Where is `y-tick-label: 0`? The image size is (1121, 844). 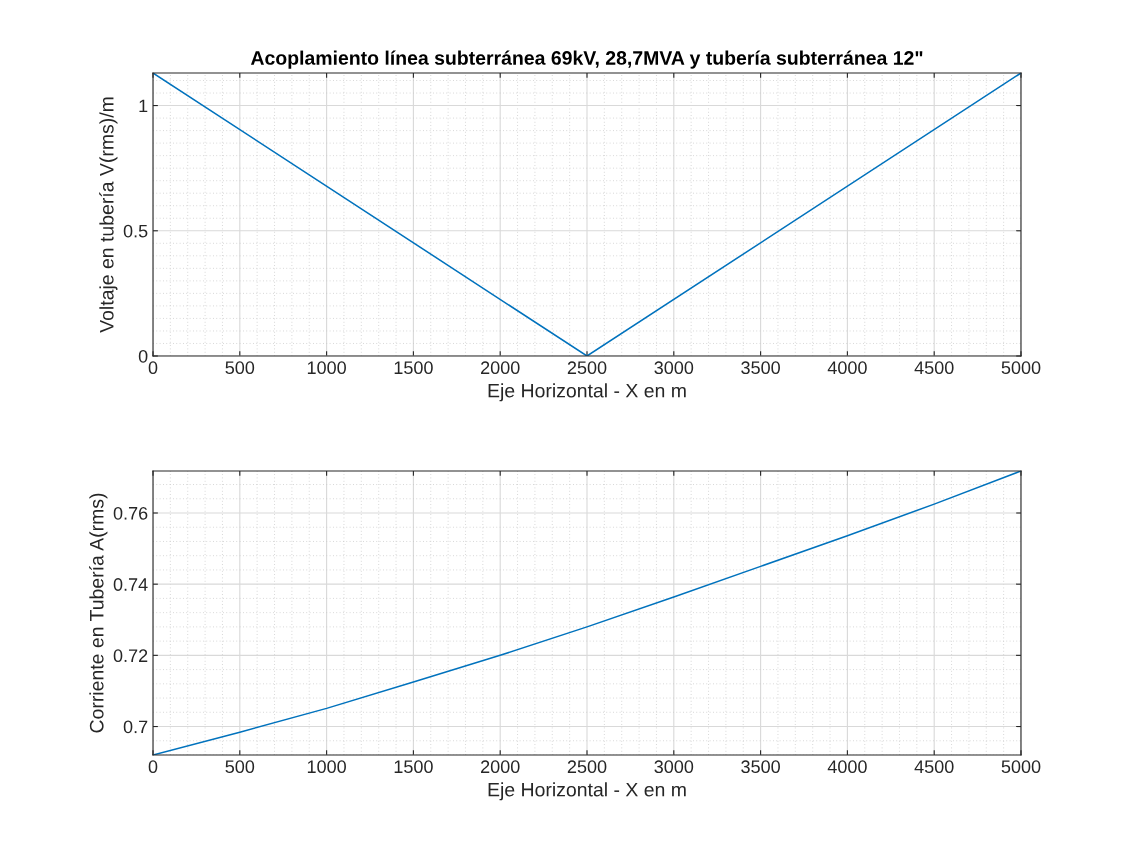 y-tick-label: 0 is located at coordinates (143, 356).